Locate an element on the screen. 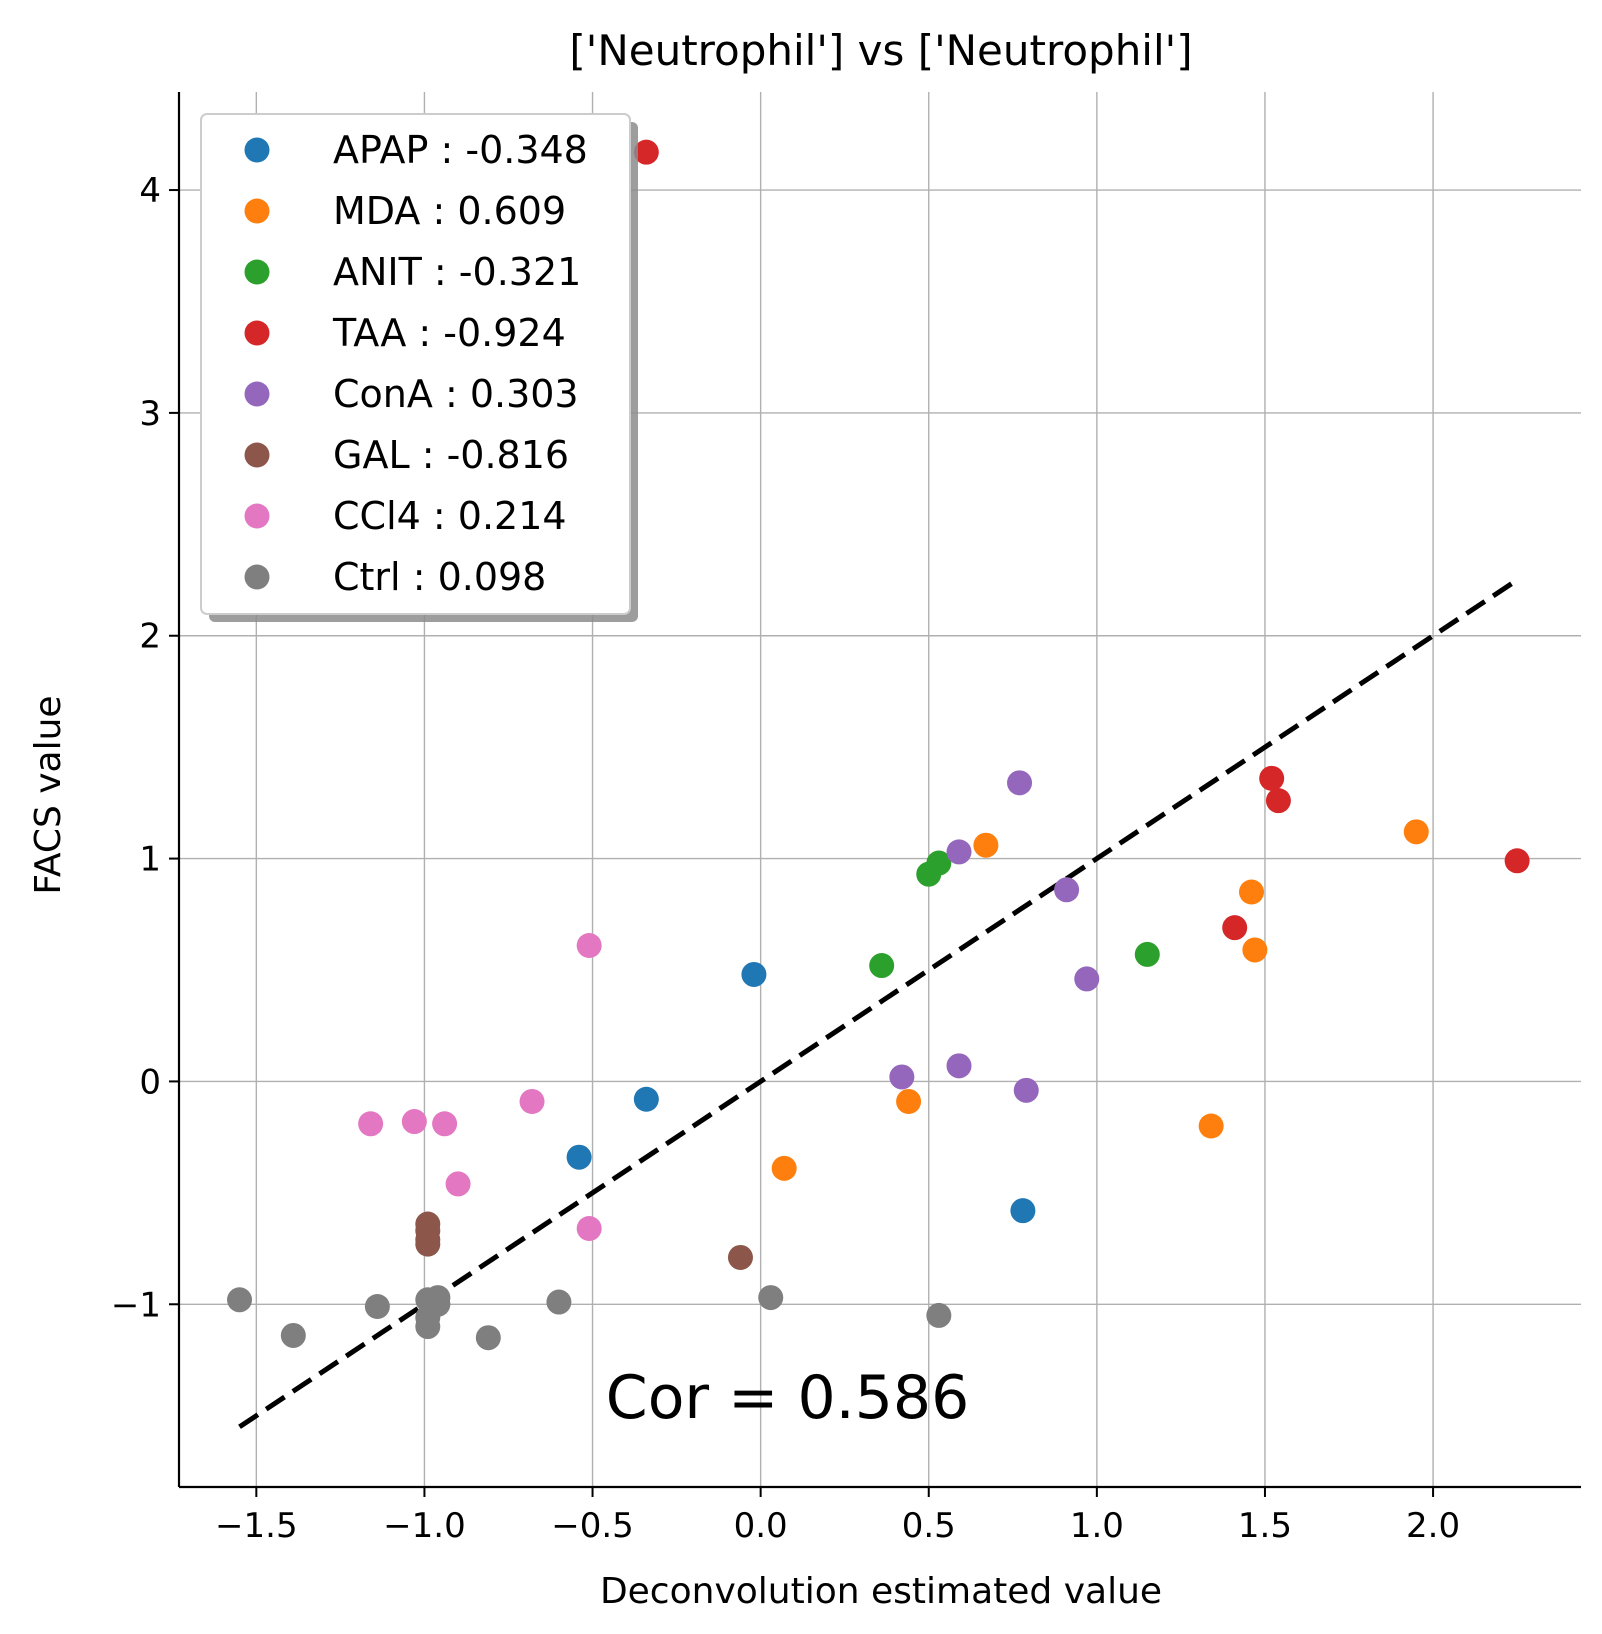 The image size is (1602, 1634). x-tick-label: 0.5 is located at coordinates (929, 1526).